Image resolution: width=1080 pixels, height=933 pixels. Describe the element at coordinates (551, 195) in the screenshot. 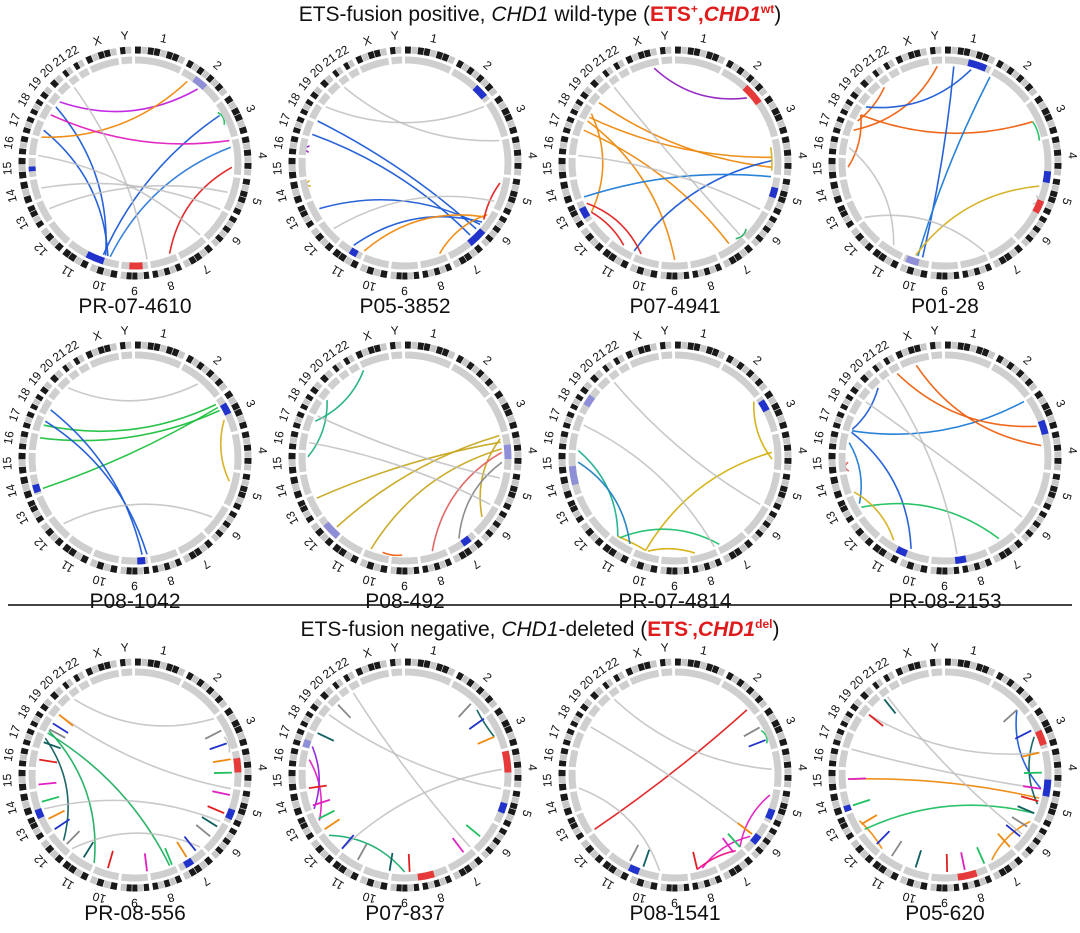

I see `chromosome-label: 14` at that location.